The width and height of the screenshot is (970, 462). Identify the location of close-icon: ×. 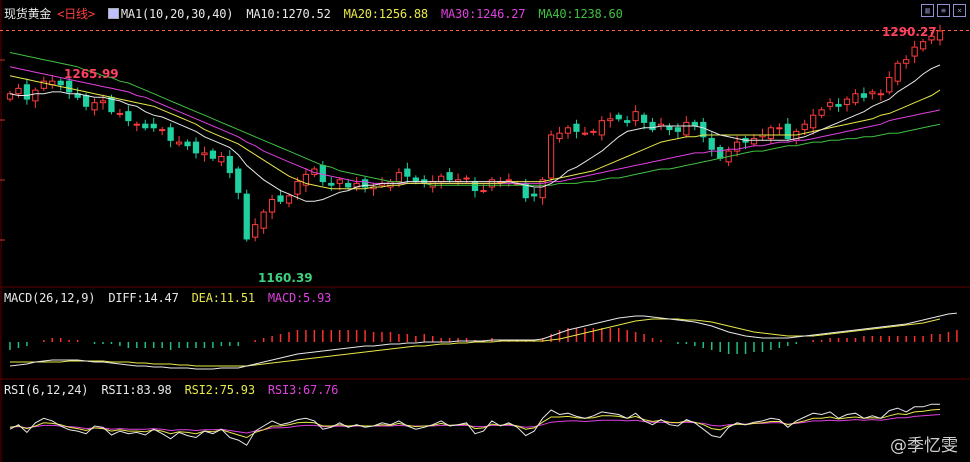
(959, 10).